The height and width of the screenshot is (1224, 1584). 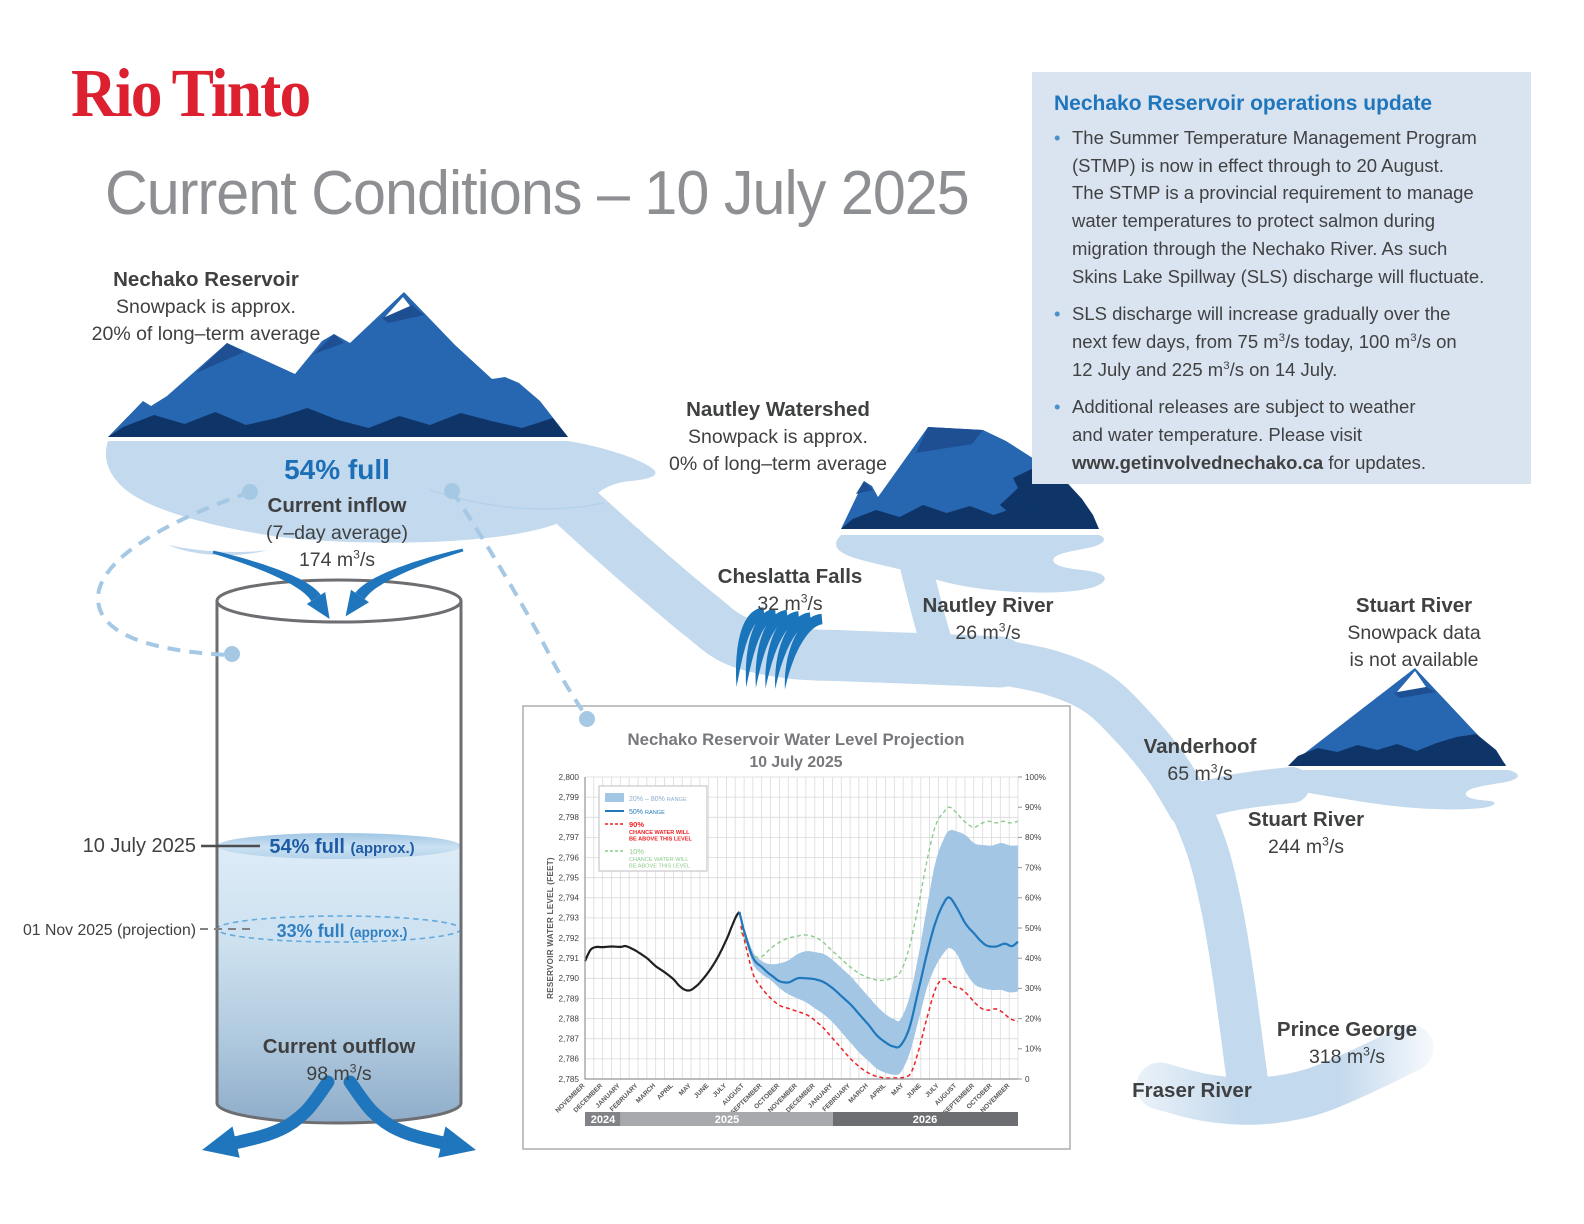 What do you see at coordinates (925, 1120) in the screenshot?
I see `svg-text: 2026` at bounding box center [925, 1120].